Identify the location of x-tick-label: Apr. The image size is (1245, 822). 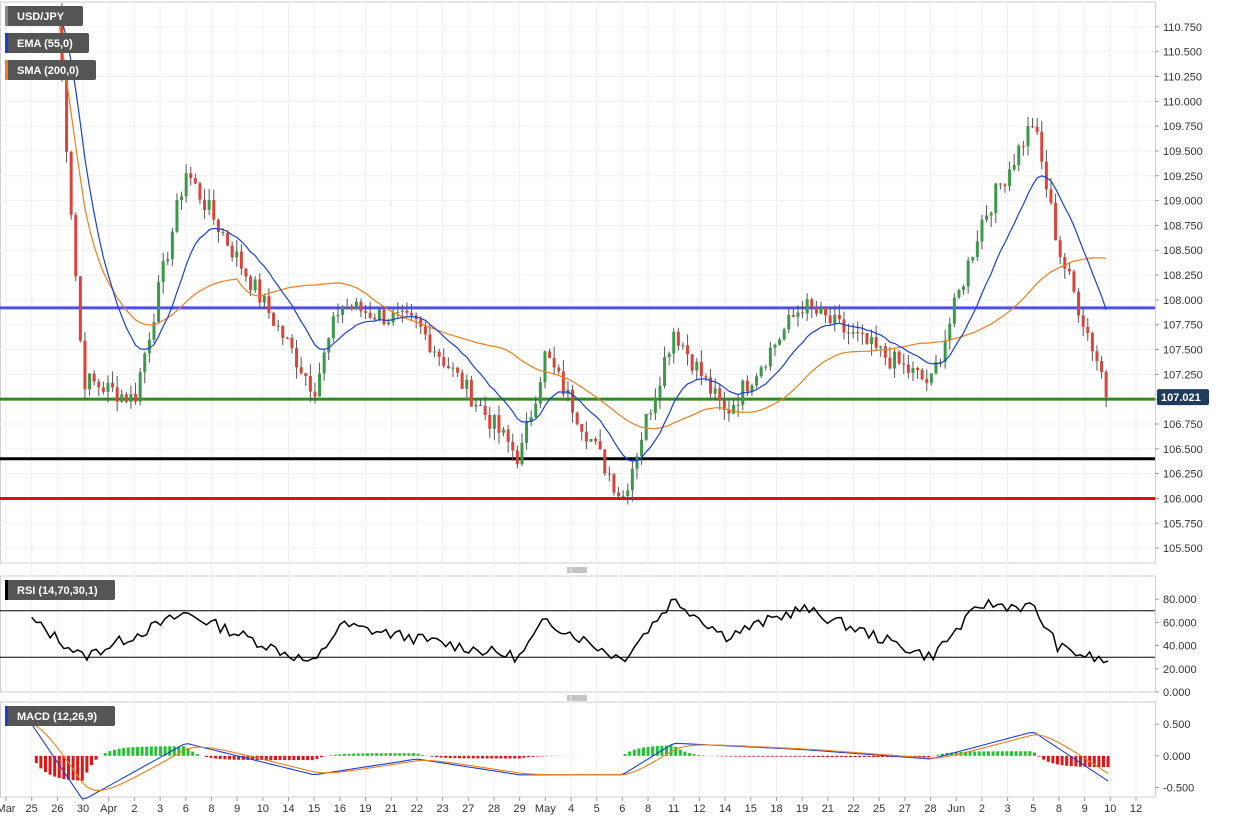
(108, 809).